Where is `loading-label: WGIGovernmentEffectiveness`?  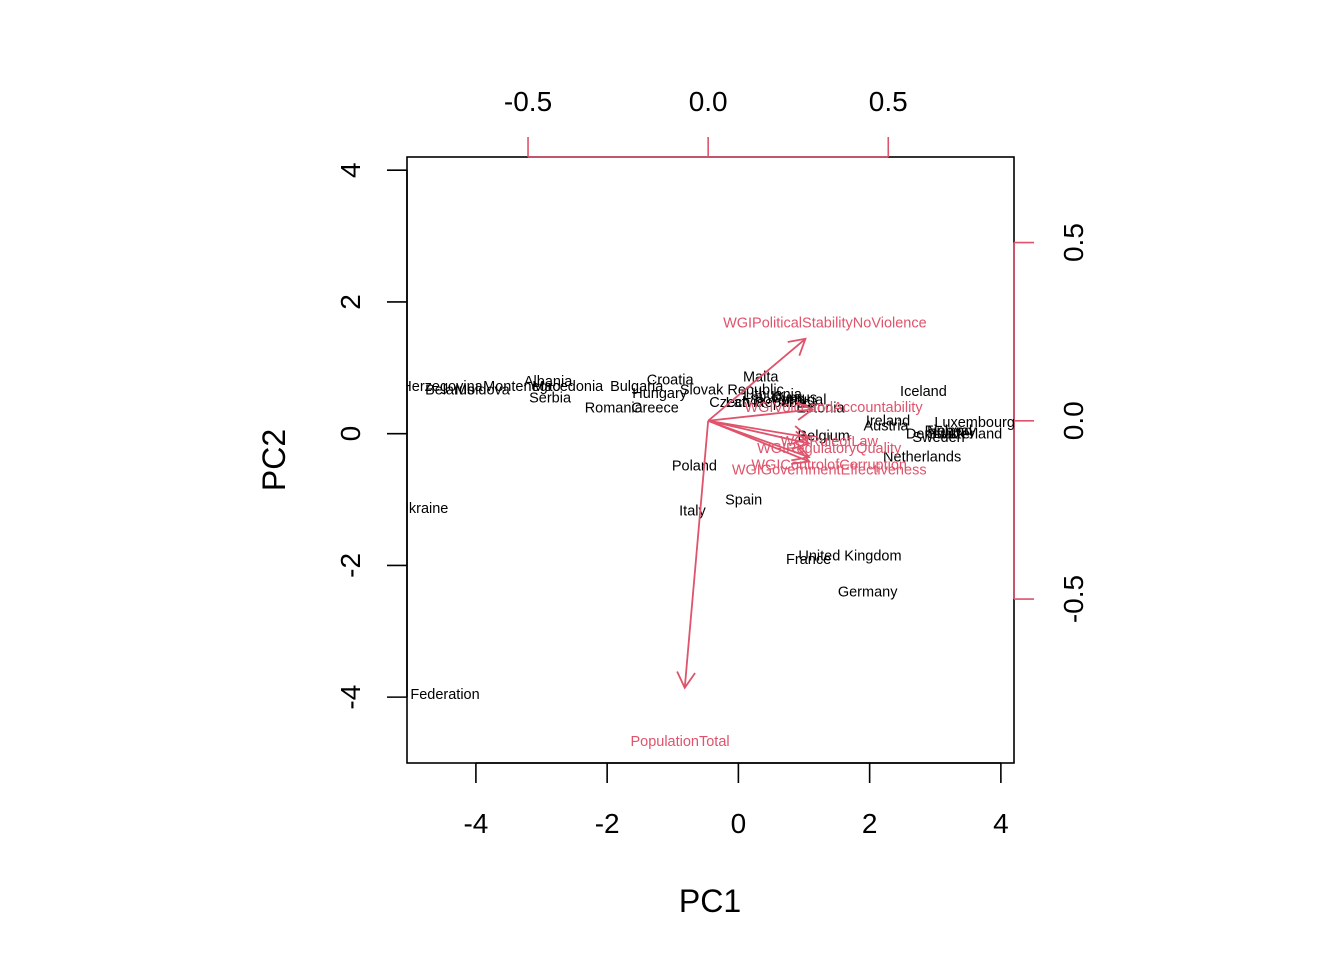
loading-label: WGIGovernmentEffectiveness is located at coordinates (829, 471).